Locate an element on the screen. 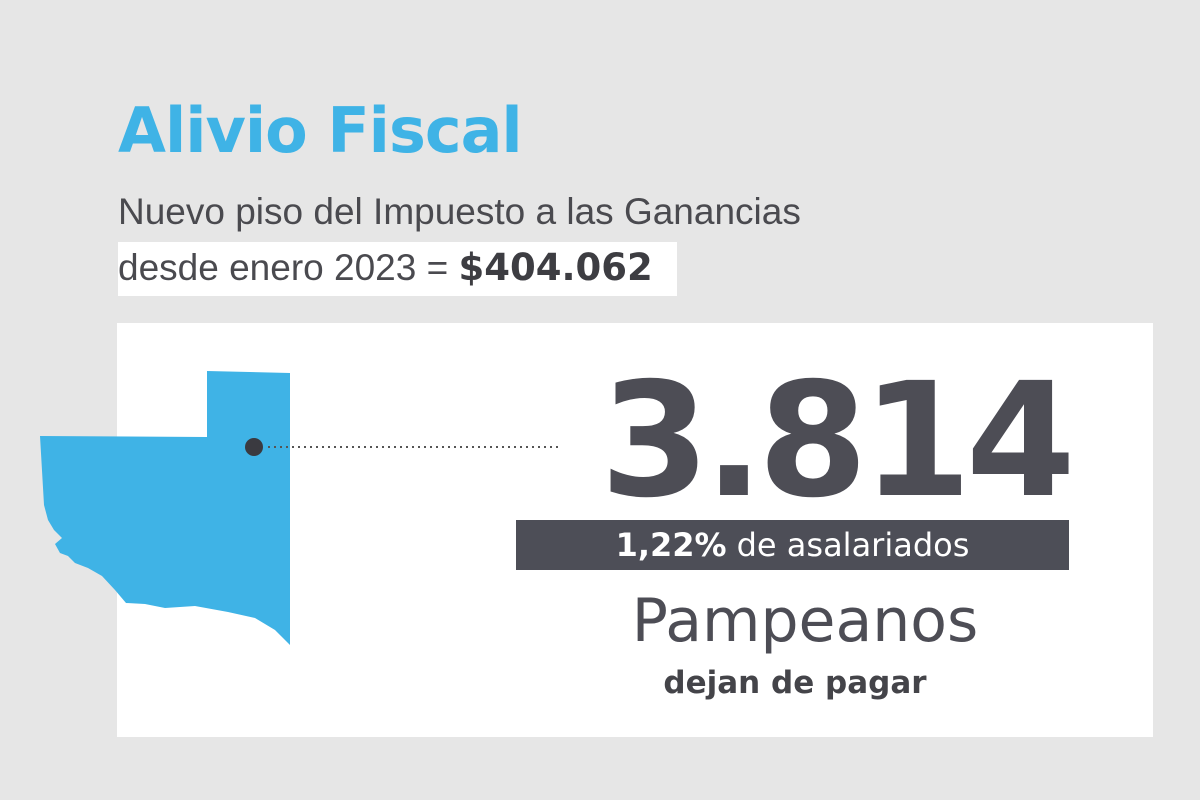 The height and width of the screenshot is (800, 1200). subtitle-line-2: desde enero 2023 = $404.062 is located at coordinates (397, 269).